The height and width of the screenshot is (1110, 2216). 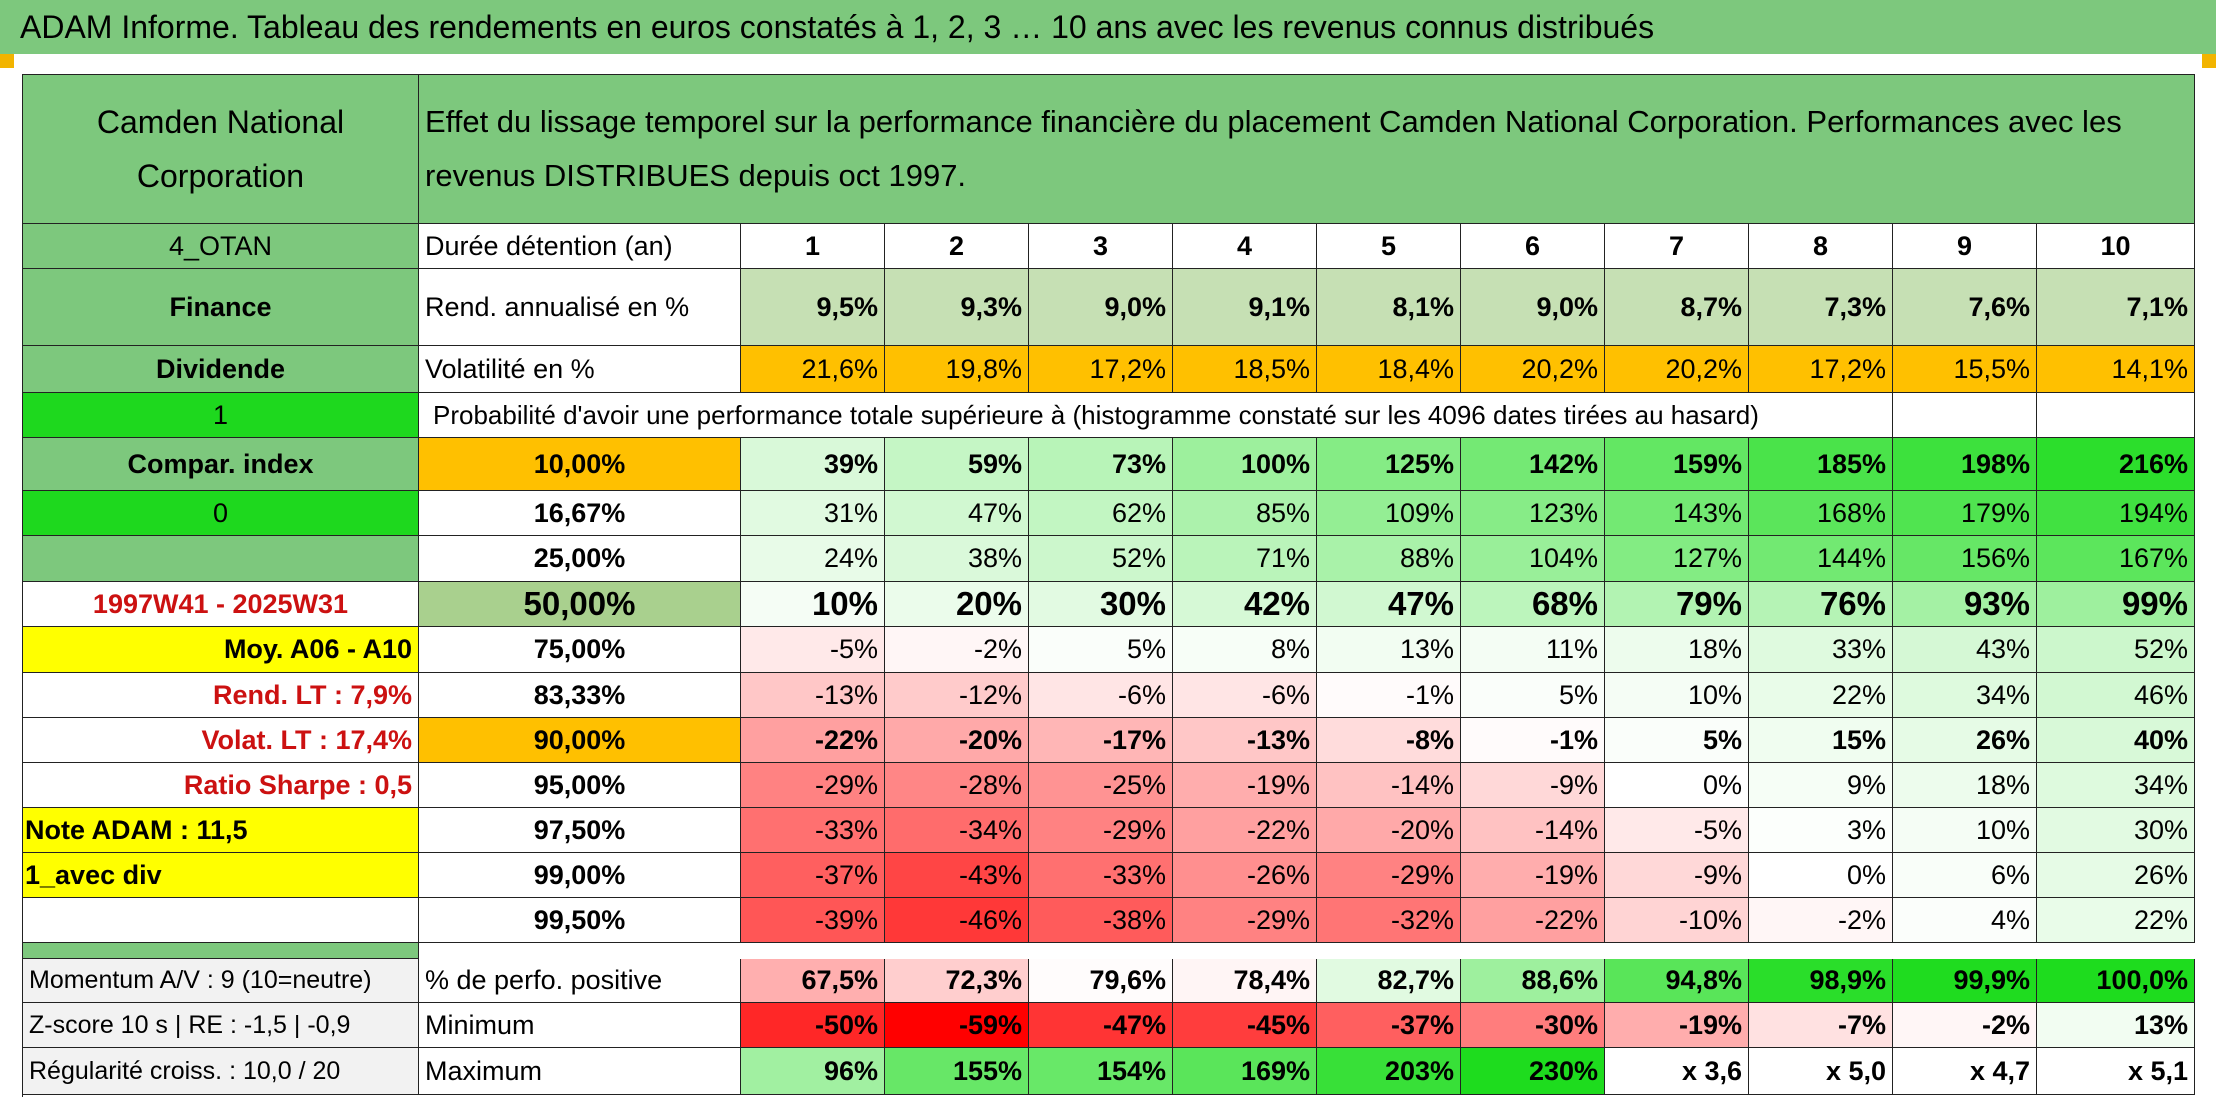 I want to click on probability-value: -19%, so click(x=1245, y=785).